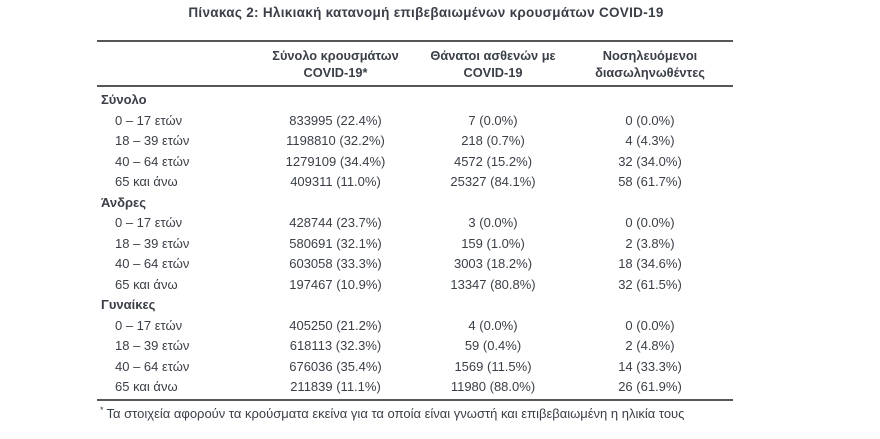 Image resolution: width=880 pixels, height=439 pixels. I want to click on section-row-total: Σύνολο, so click(124, 99).